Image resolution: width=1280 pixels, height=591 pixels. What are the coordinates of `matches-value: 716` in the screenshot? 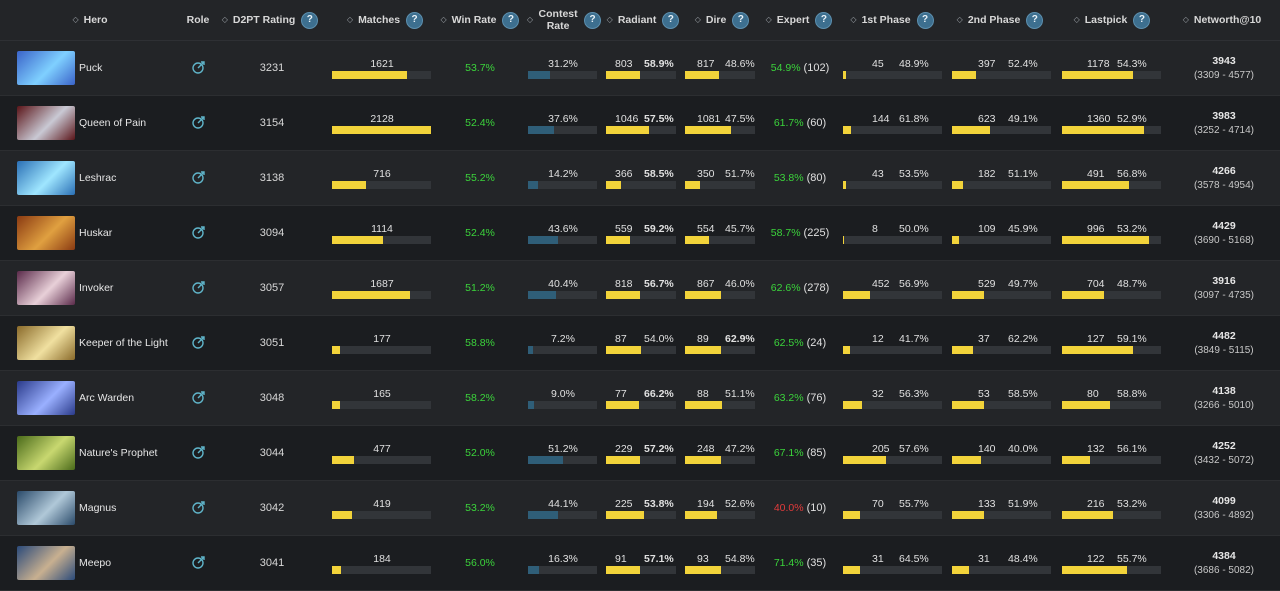 It's located at (382, 174).